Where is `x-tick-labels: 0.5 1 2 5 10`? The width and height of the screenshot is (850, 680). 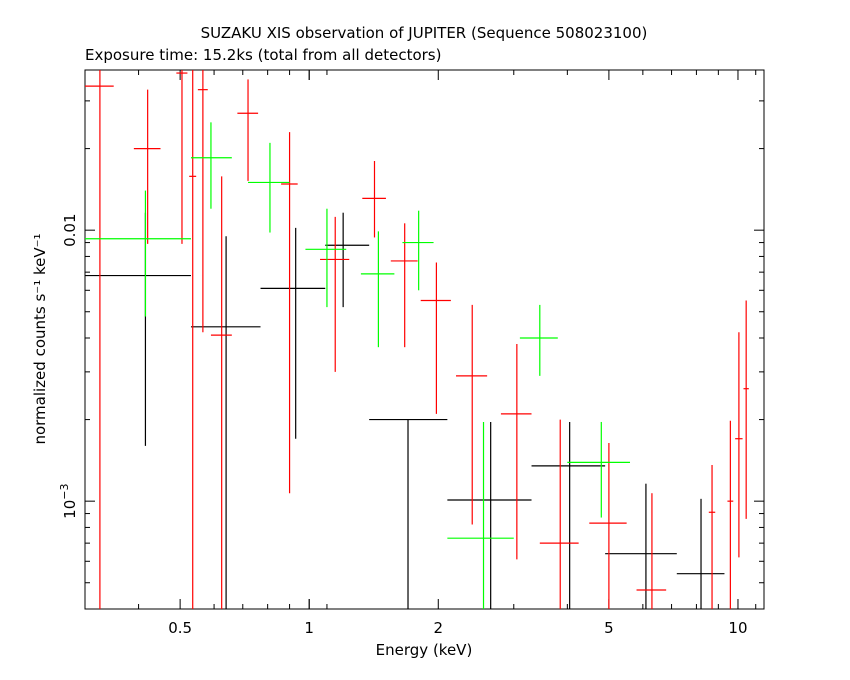
x-tick-labels: 0.5 1 2 5 10 is located at coordinates (457, 628).